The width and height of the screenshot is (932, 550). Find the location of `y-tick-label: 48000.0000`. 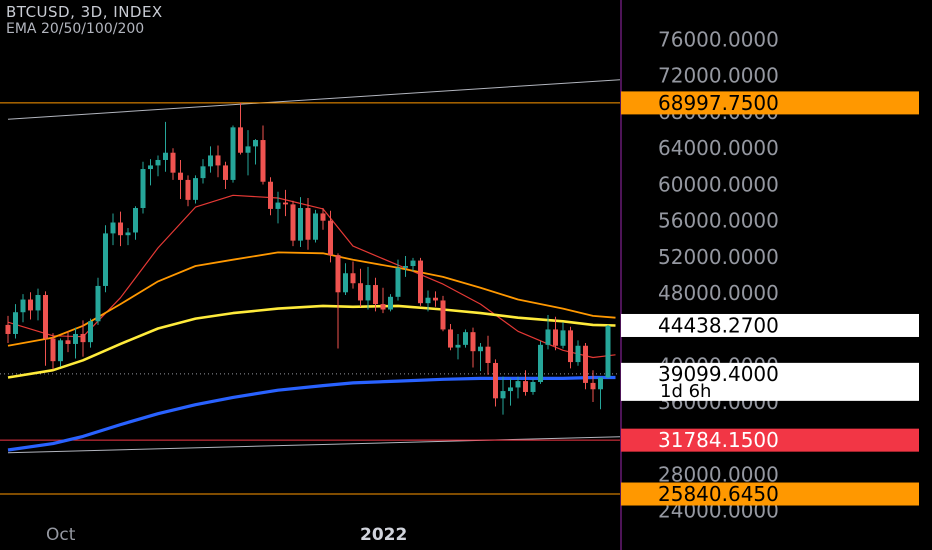

y-tick-label: 48000.0000 is located at coordinates (718, 293).